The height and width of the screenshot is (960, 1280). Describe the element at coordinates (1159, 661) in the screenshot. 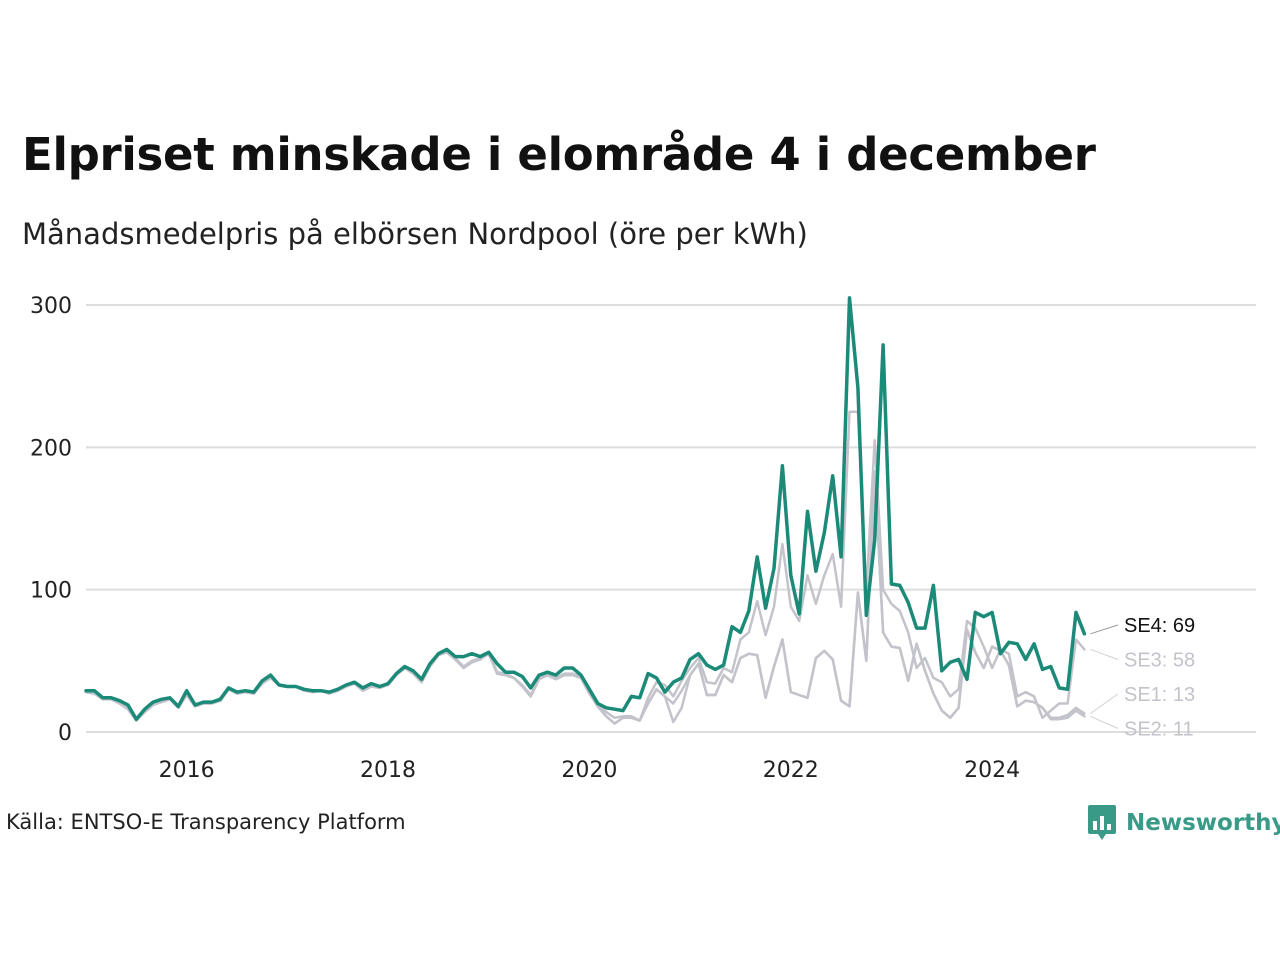

I see `series-end-label-se3: SE3: 58` at that location.